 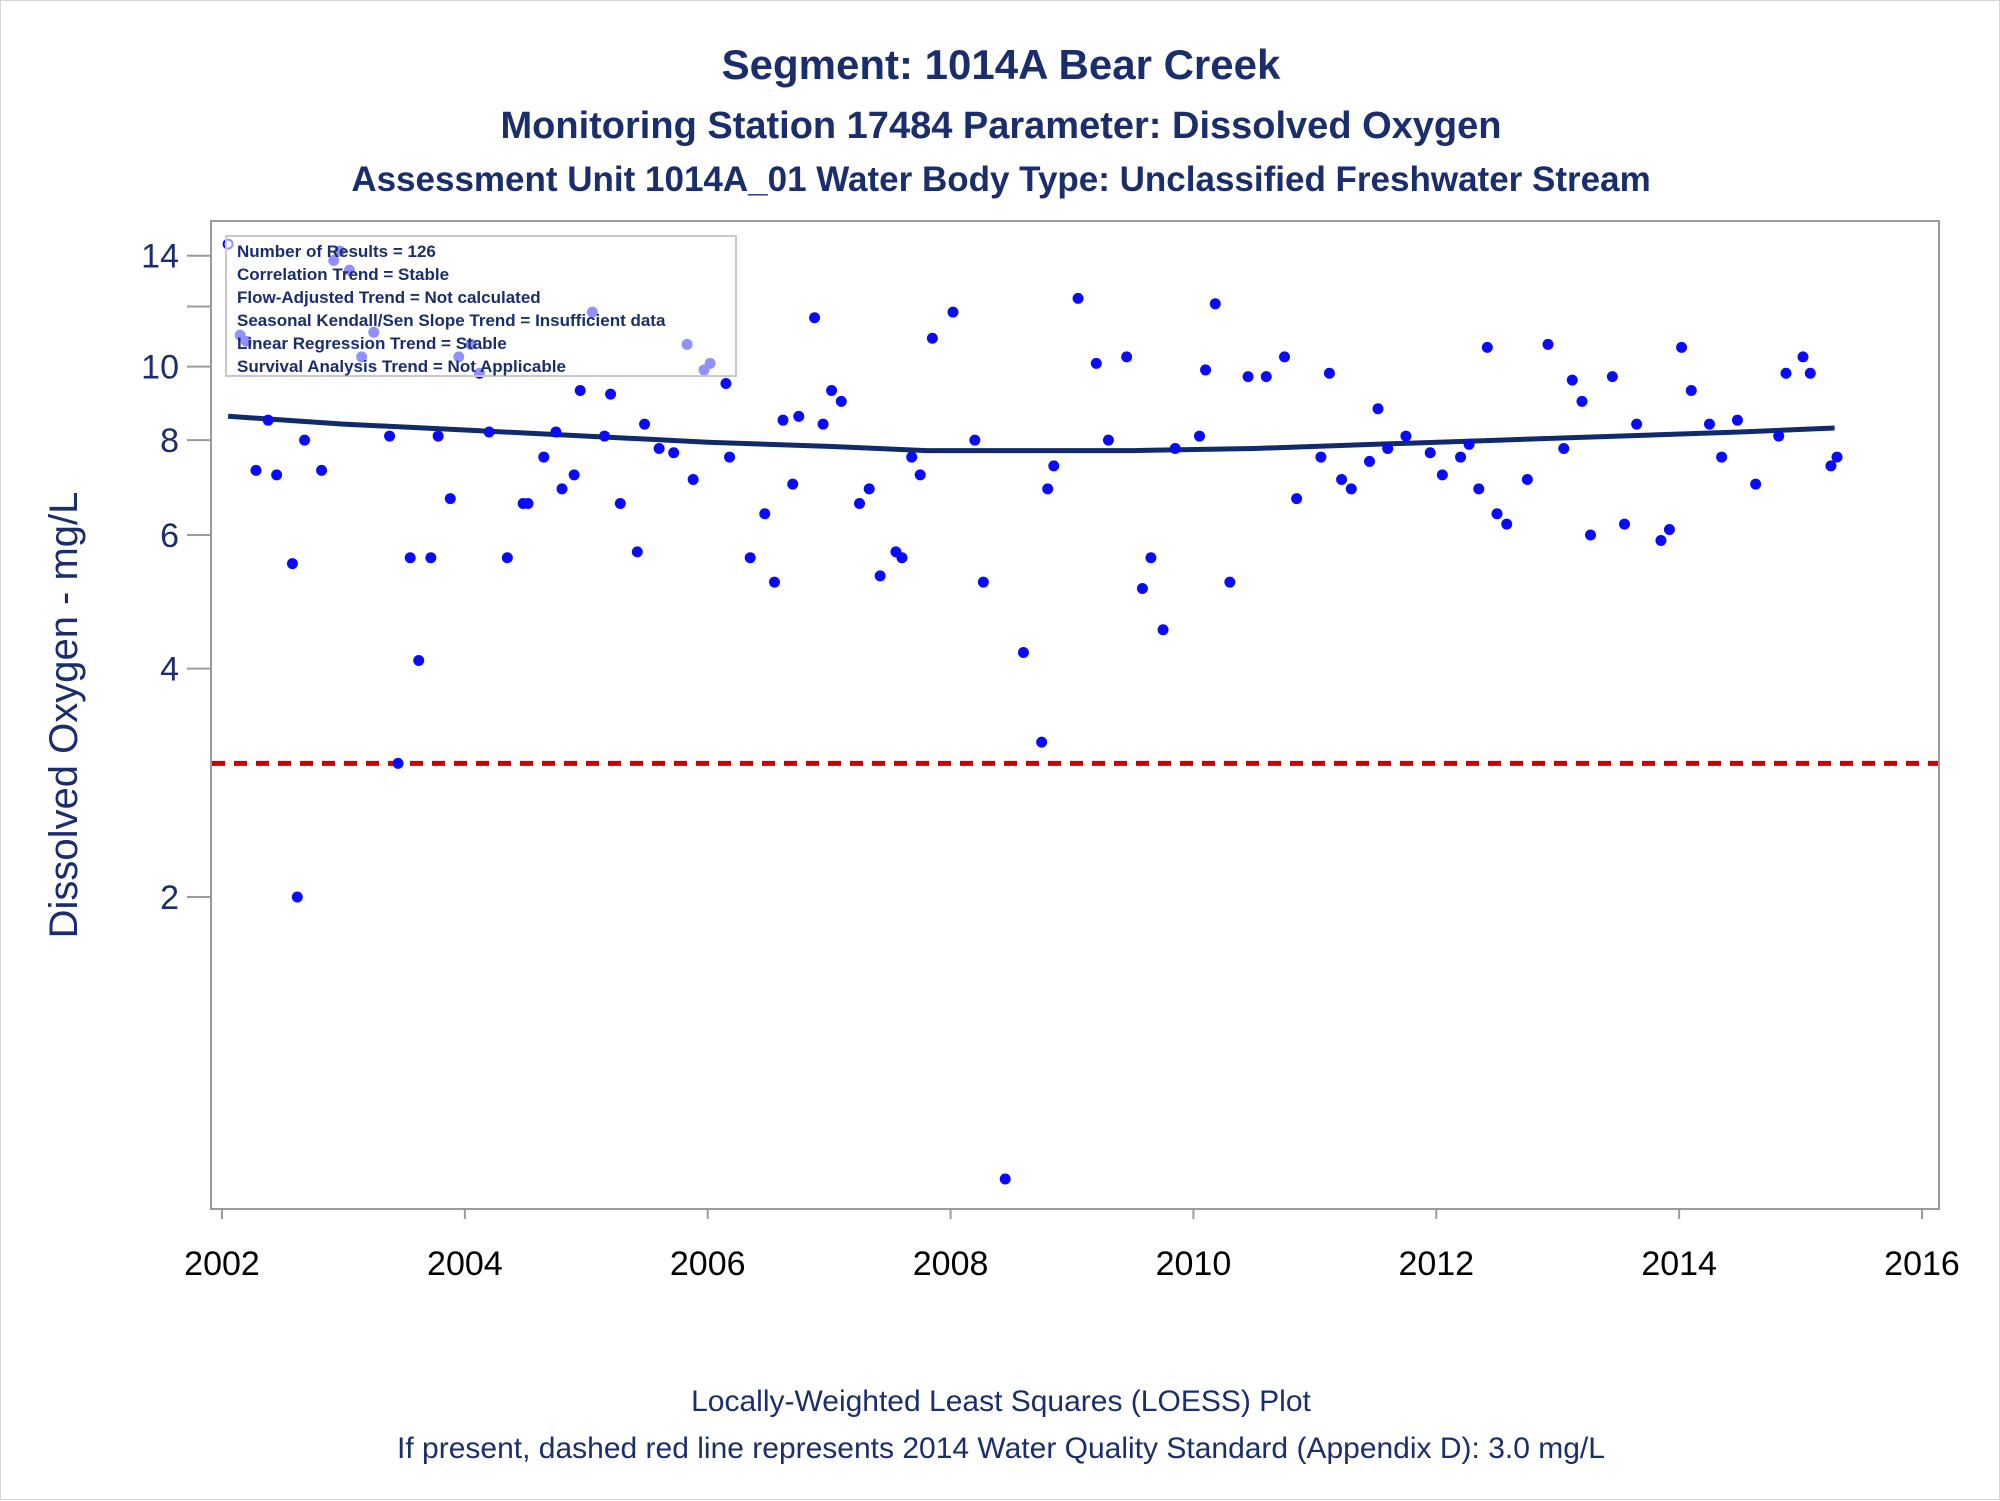 I want to click on stat-survival-analysis-trend: Survival Analysis Trend = Not Applicable, so click(x=401, y=366).